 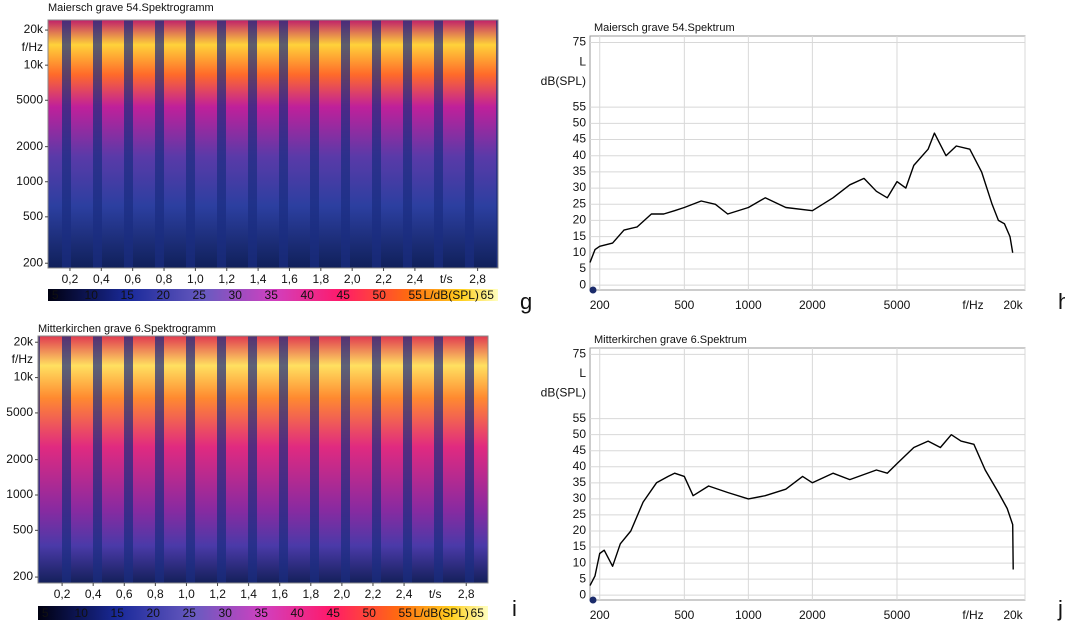 I want to click on colorbar-tick-label: 10, so click(x=82, y=613).